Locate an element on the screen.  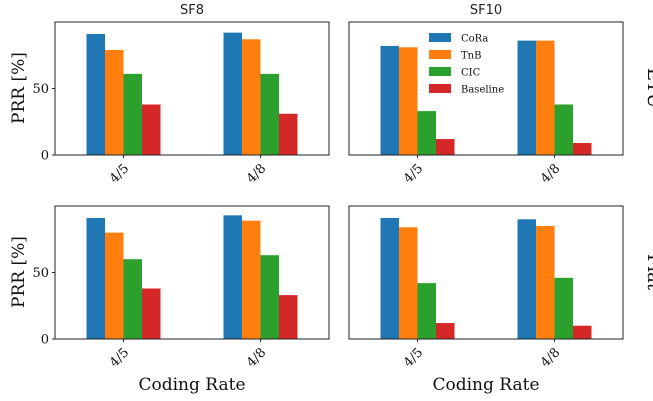
legend-swatch-cic is located at coordinates (440, 71).